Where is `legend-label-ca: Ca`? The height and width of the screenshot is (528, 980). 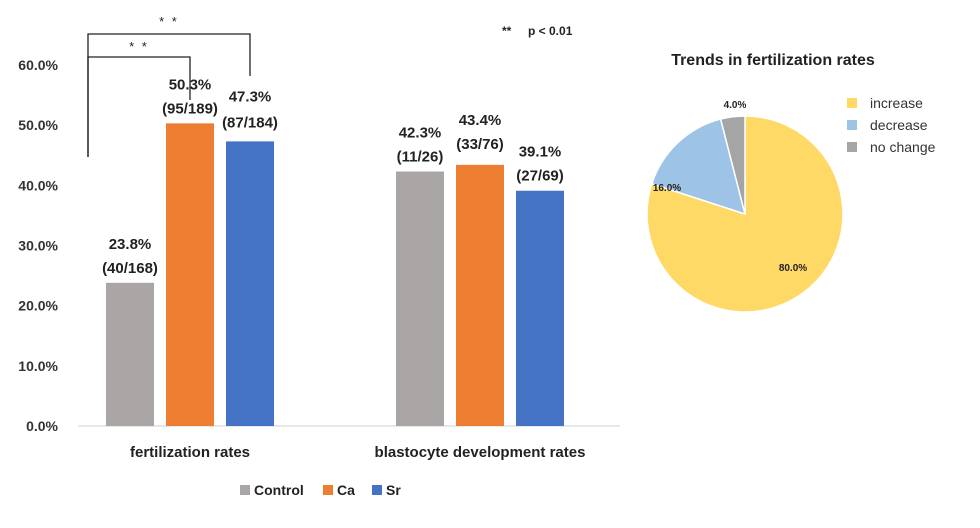 legend-label-ca: Ca is located at coordinates (346, 490).